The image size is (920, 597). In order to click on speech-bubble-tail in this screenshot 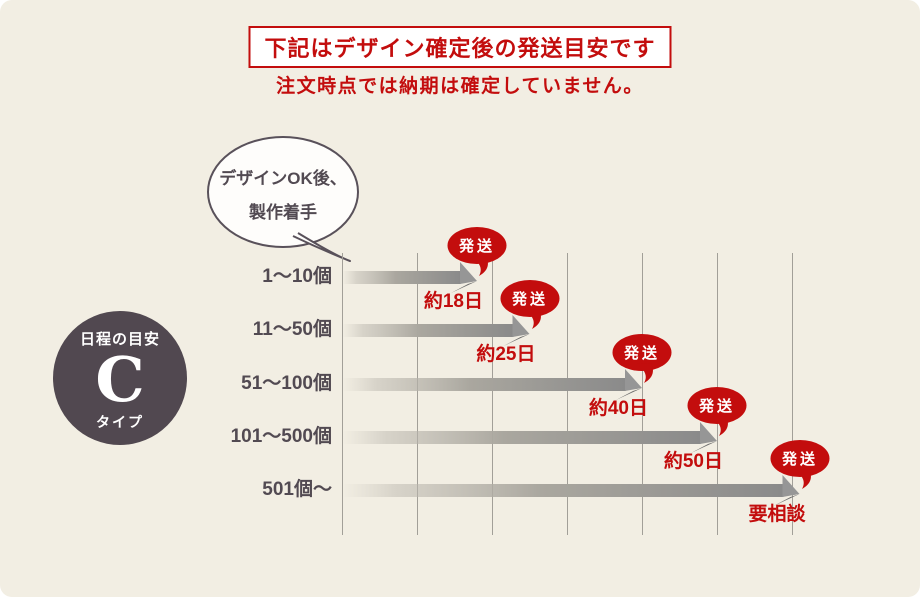, I will do `click(321, 247)`.